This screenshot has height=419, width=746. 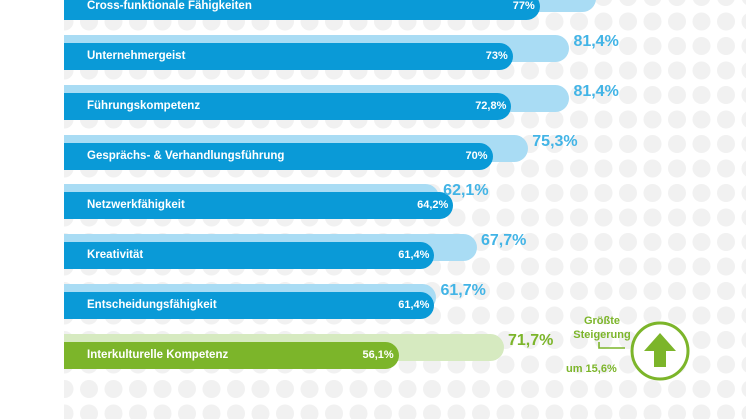 I want to click on bar-row: Kreativität 61,4% 67,7%, so click(x=373, y=252).